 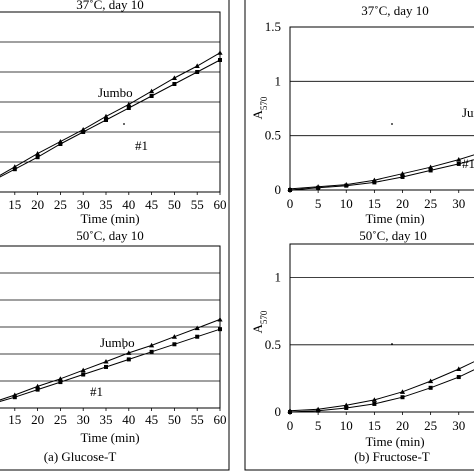 What do you see at coordinates (264, 103) in the screenshot?
I see `p3-ylabel-subscript: 570` at bounding box center [264, 103].